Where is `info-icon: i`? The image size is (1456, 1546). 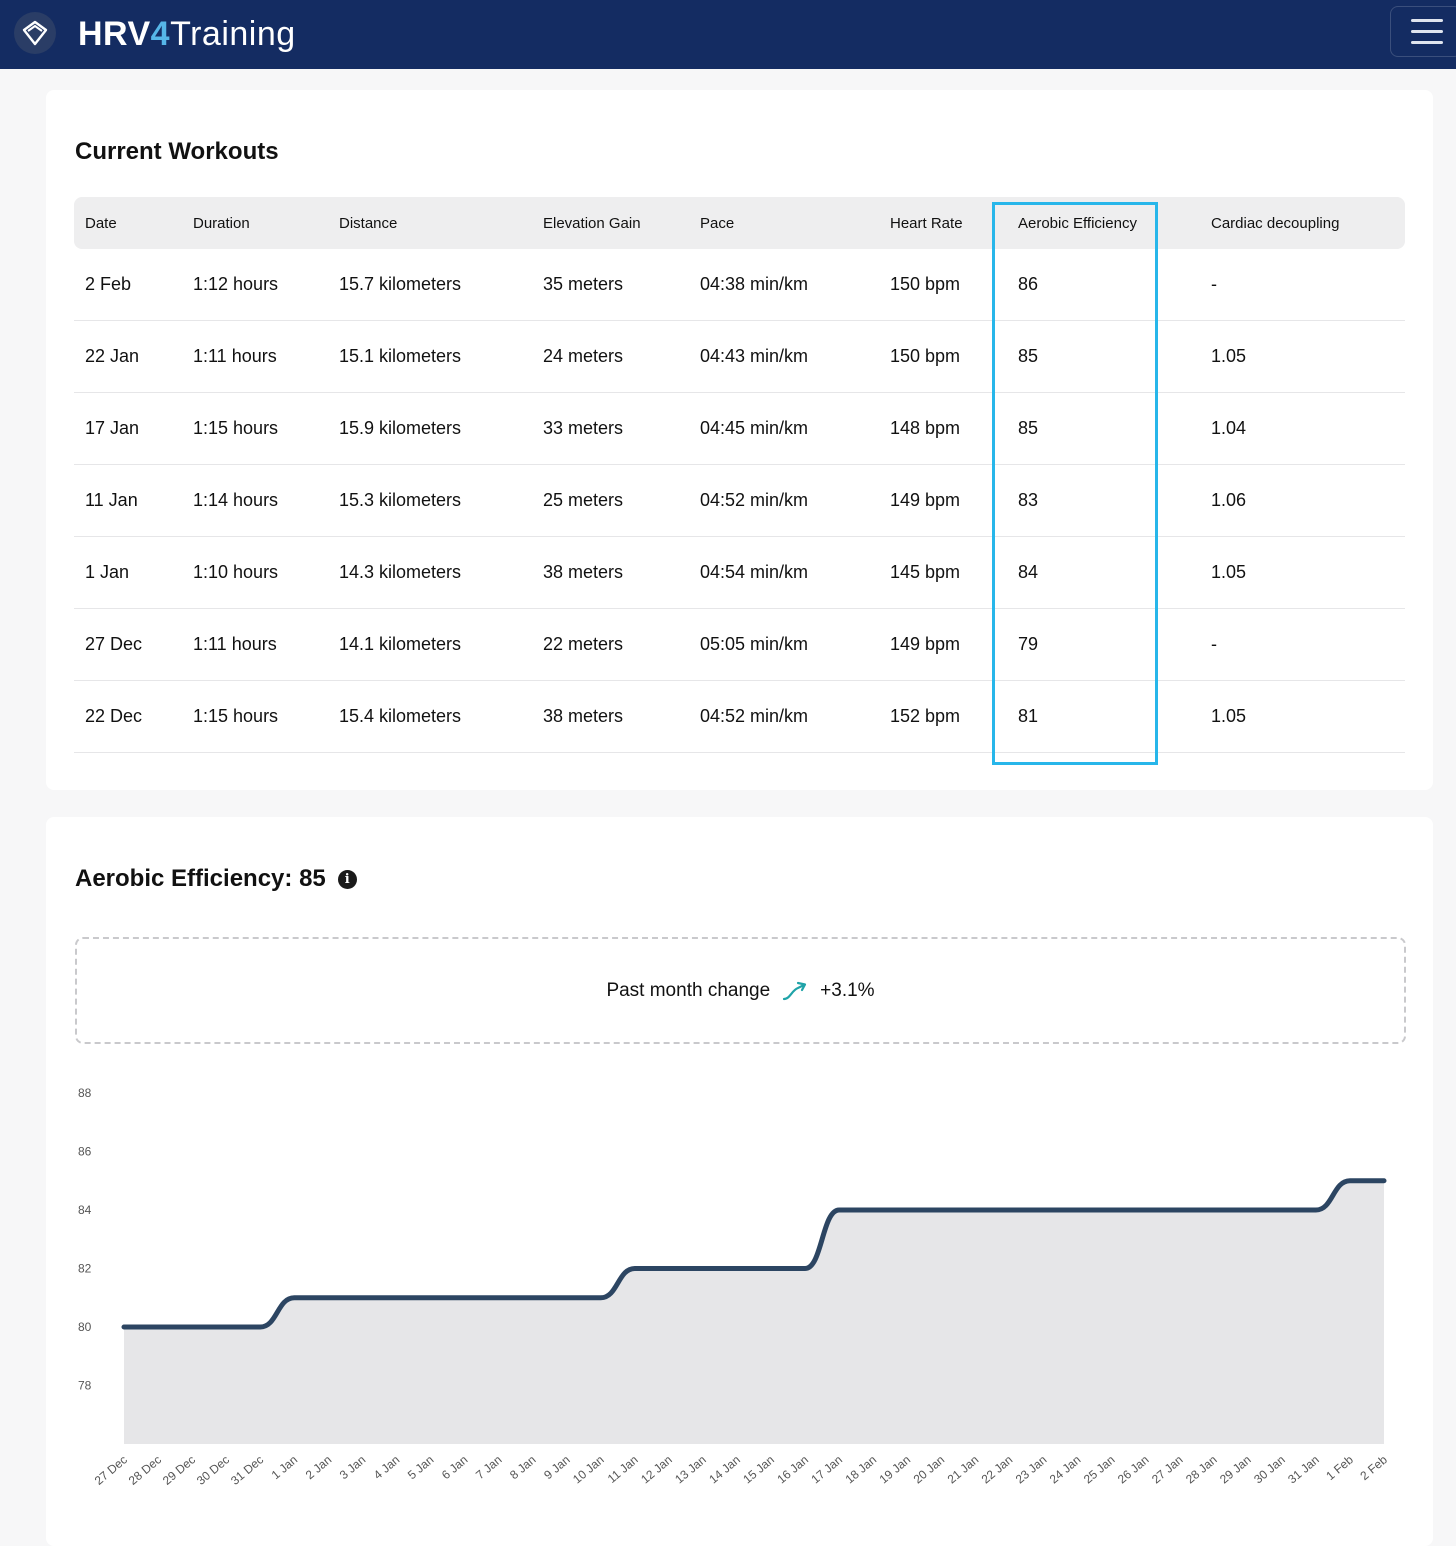 info-icon: i is located at coordinates (347, 879).